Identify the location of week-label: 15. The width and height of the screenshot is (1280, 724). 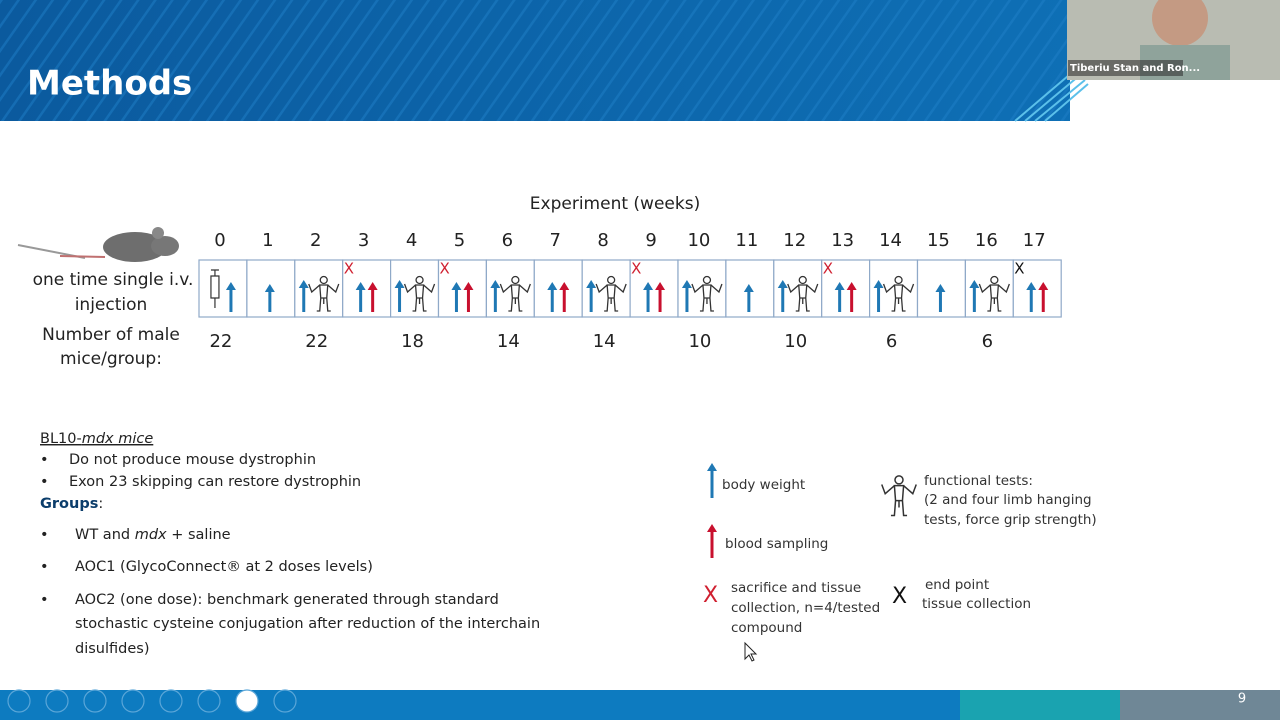
(938, 240).